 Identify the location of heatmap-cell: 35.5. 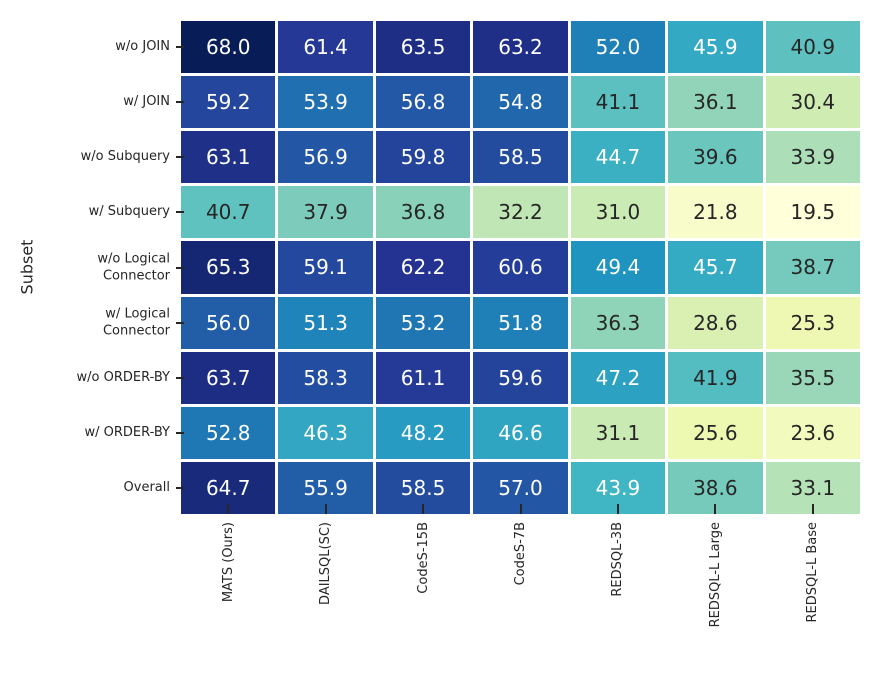
(812, 377).